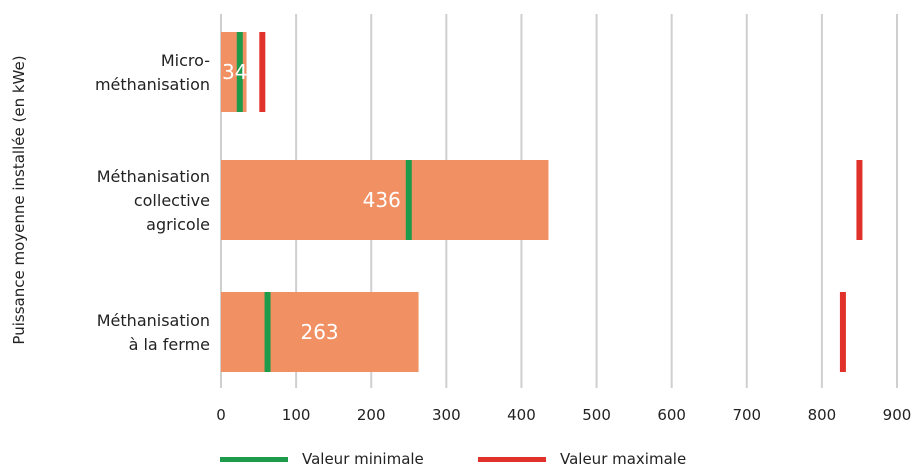 This screenshot has height=468, width=914. I want to click on y-axis-label-box: Puissance moyenne installée (en kWe), so click(19, 199).